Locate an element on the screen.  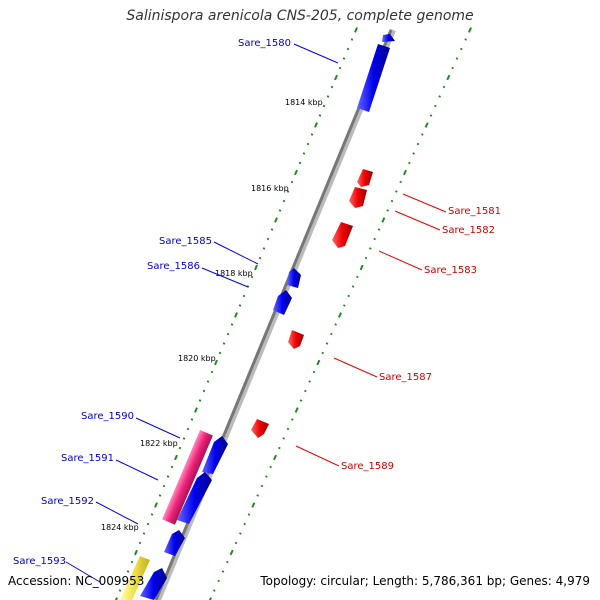
gene-label-sare-1592: Sare_1592 is located at coordinates (67, 501).